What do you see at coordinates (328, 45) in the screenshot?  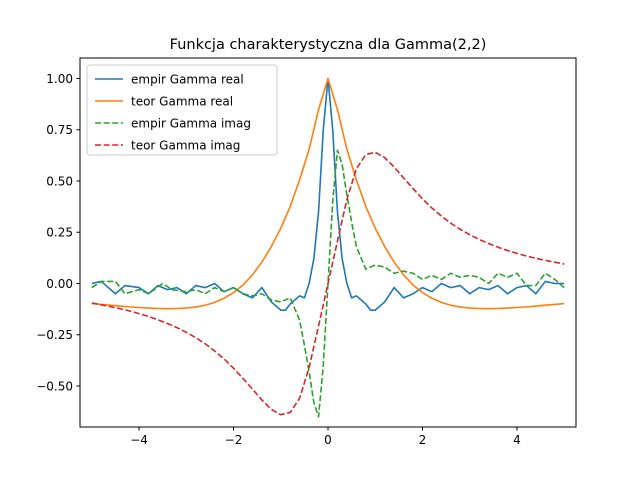 I see `chart-title: Funkcja charakterystyczna dla Gamma(2,2)` at bounding box center [328, 45].